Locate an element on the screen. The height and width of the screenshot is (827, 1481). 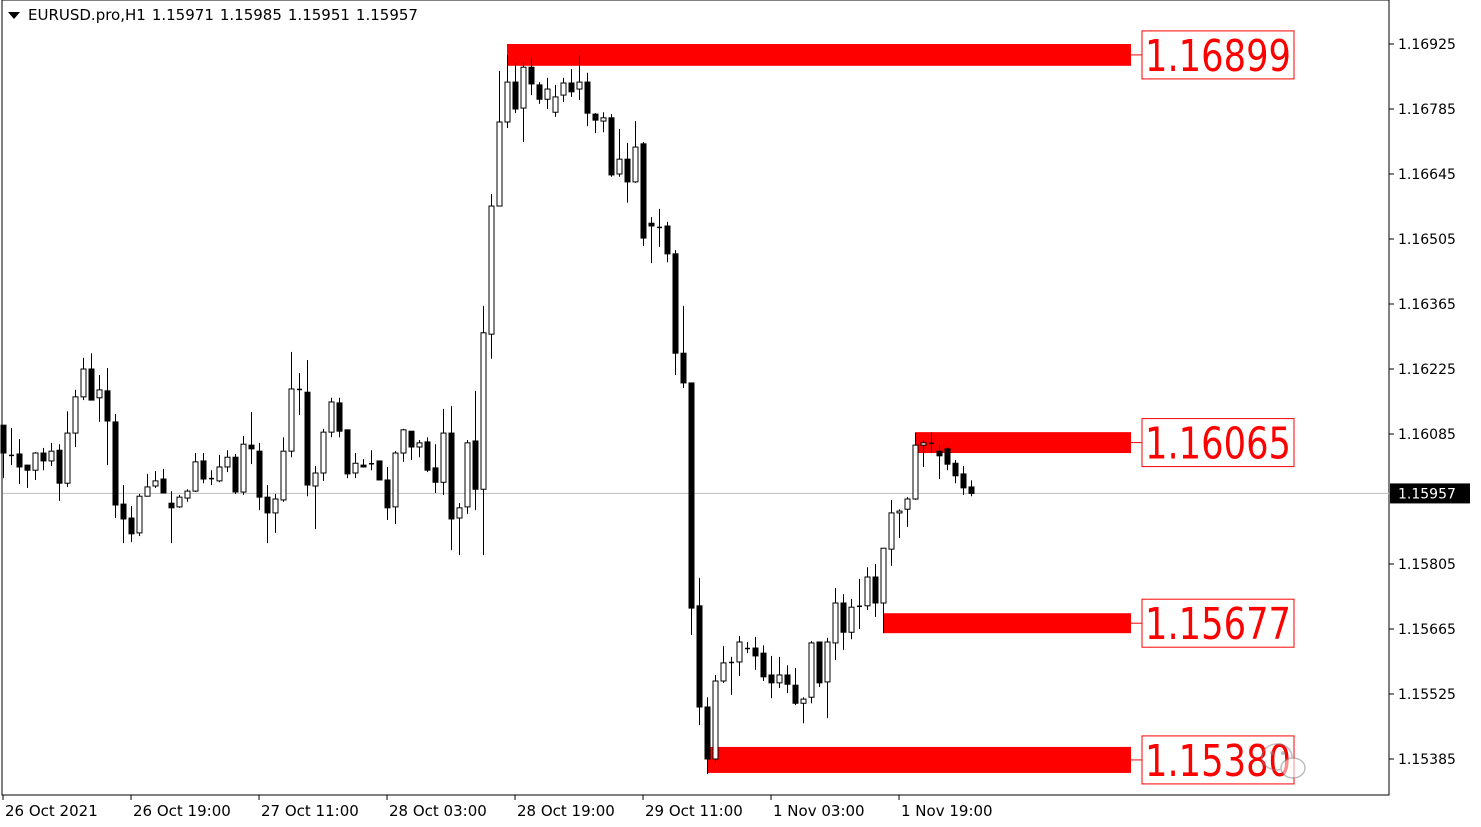
y-tick-label: 1.16225 is located at coordinates (1427, 370).